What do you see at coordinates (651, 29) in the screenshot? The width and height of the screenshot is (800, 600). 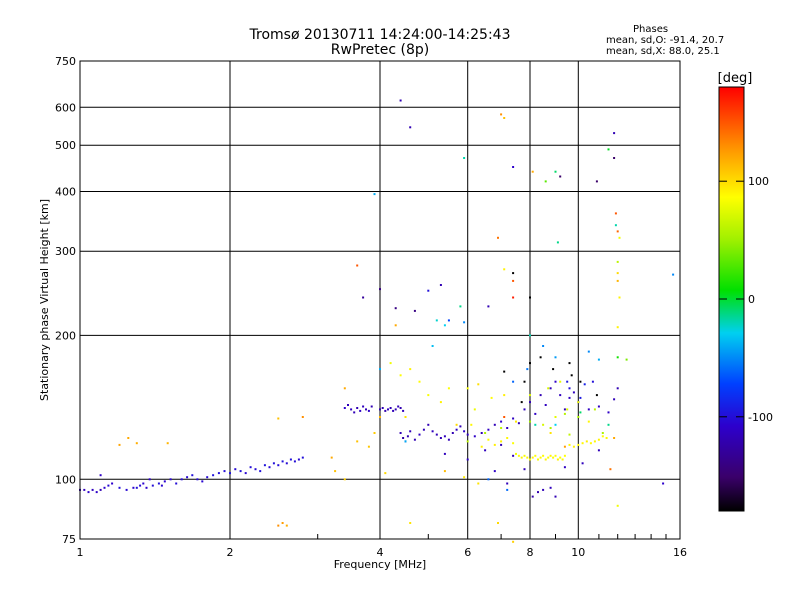 I see `phases-label: Phases` at bounding box center [651, 29].